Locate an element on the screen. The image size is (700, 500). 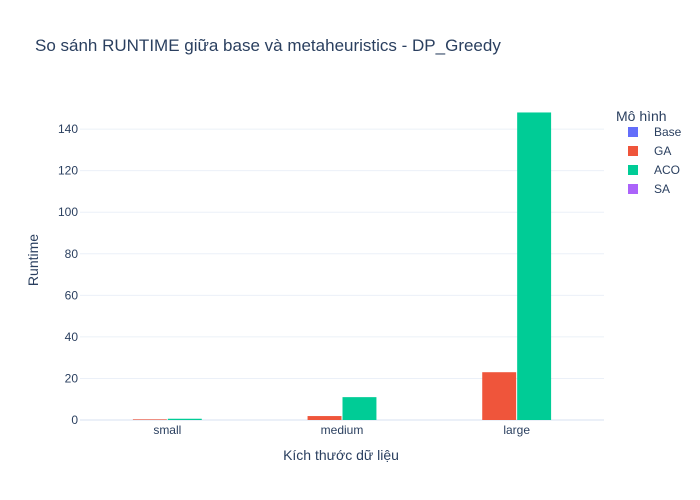
y-tick-label-80: 80 is located at coordinates (72, 254).